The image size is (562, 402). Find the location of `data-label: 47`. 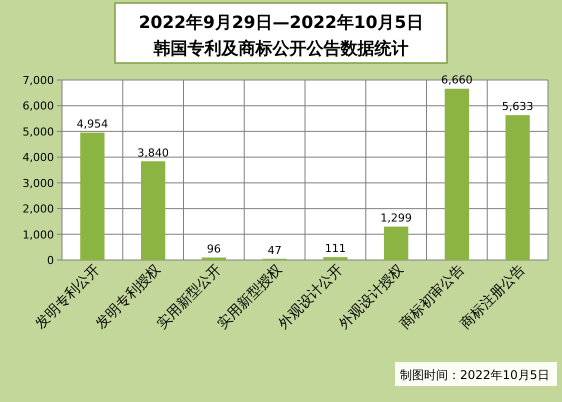

data-label: 47 is located at coordinates (275, 250).